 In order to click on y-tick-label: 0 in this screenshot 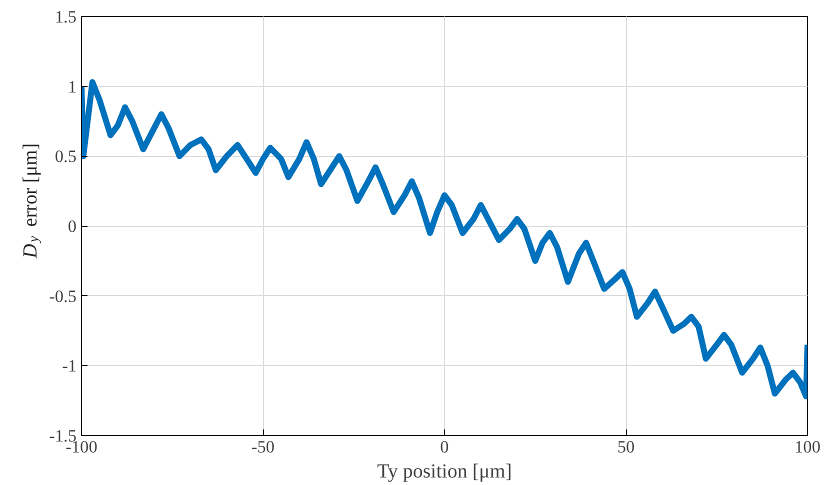, I will do `click(72, 226)`.